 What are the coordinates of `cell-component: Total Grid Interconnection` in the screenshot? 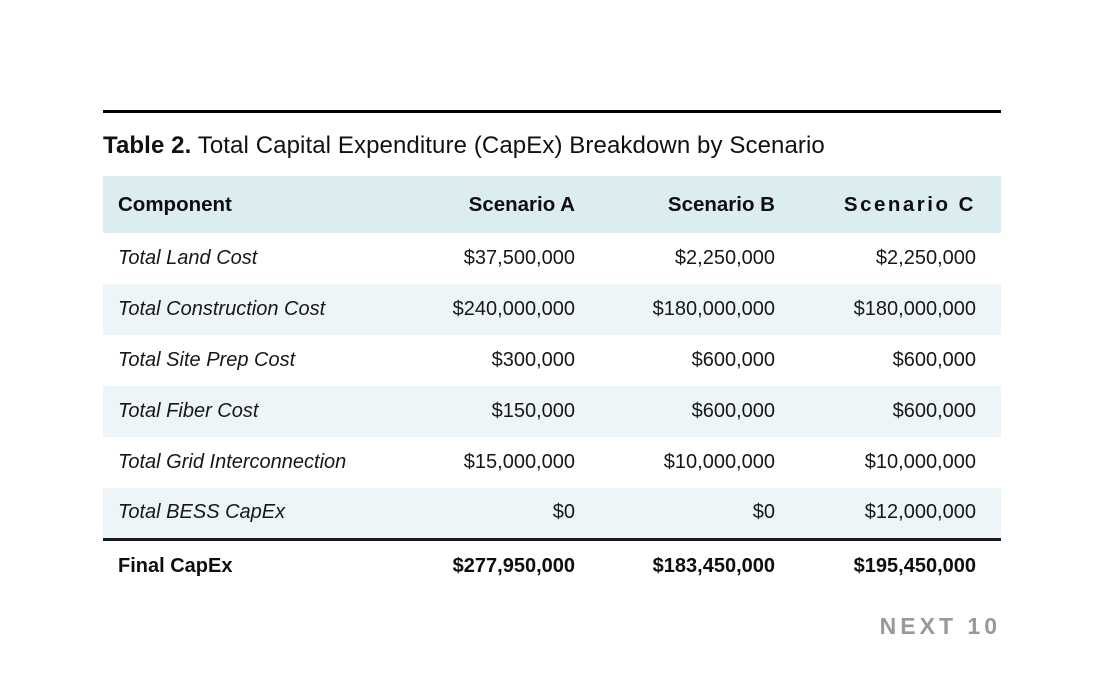 It's located at (232, 462).